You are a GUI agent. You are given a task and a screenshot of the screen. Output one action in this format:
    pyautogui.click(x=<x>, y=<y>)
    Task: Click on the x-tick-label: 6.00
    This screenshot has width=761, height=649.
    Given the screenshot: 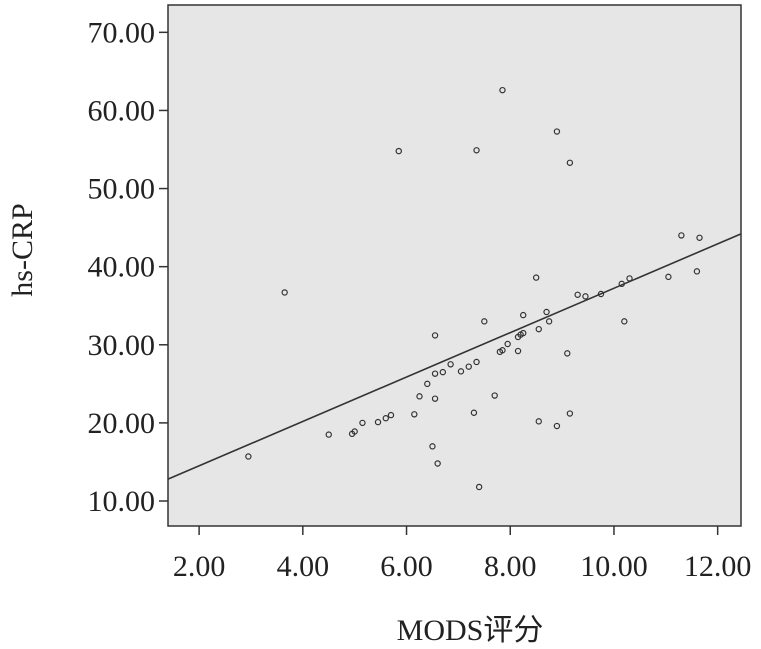 What is the action you would take?
    pyautogui.click(x=406, y=566)
    